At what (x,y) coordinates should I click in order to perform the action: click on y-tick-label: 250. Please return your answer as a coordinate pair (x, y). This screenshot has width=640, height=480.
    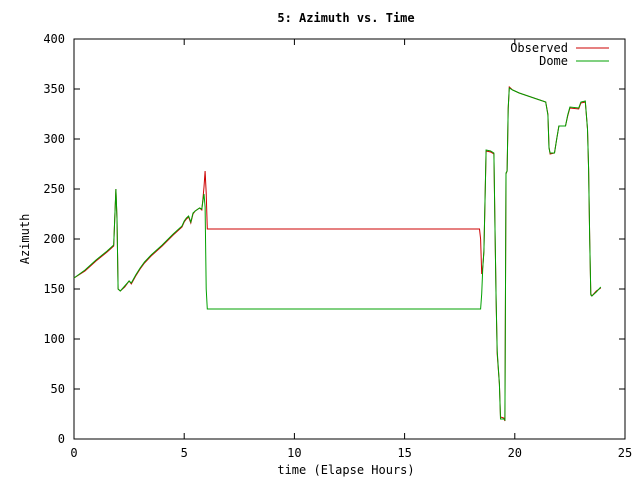
    Looking at the image, I should click on (54, 189).